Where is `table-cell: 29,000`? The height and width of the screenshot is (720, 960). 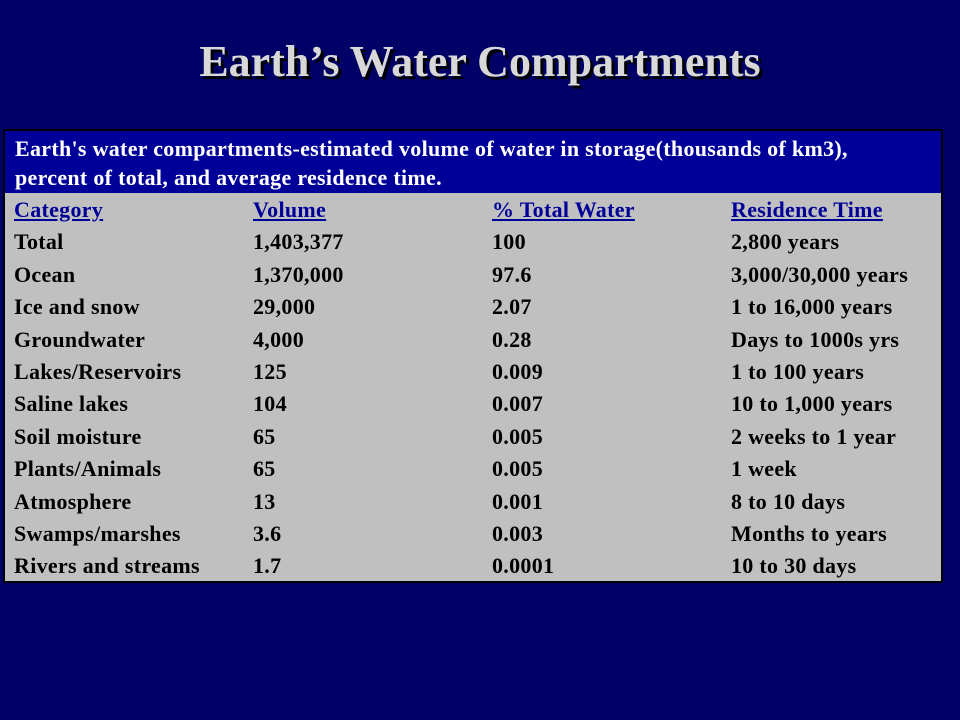 table-cell: 29,000 is located at coordinates (284, 307).